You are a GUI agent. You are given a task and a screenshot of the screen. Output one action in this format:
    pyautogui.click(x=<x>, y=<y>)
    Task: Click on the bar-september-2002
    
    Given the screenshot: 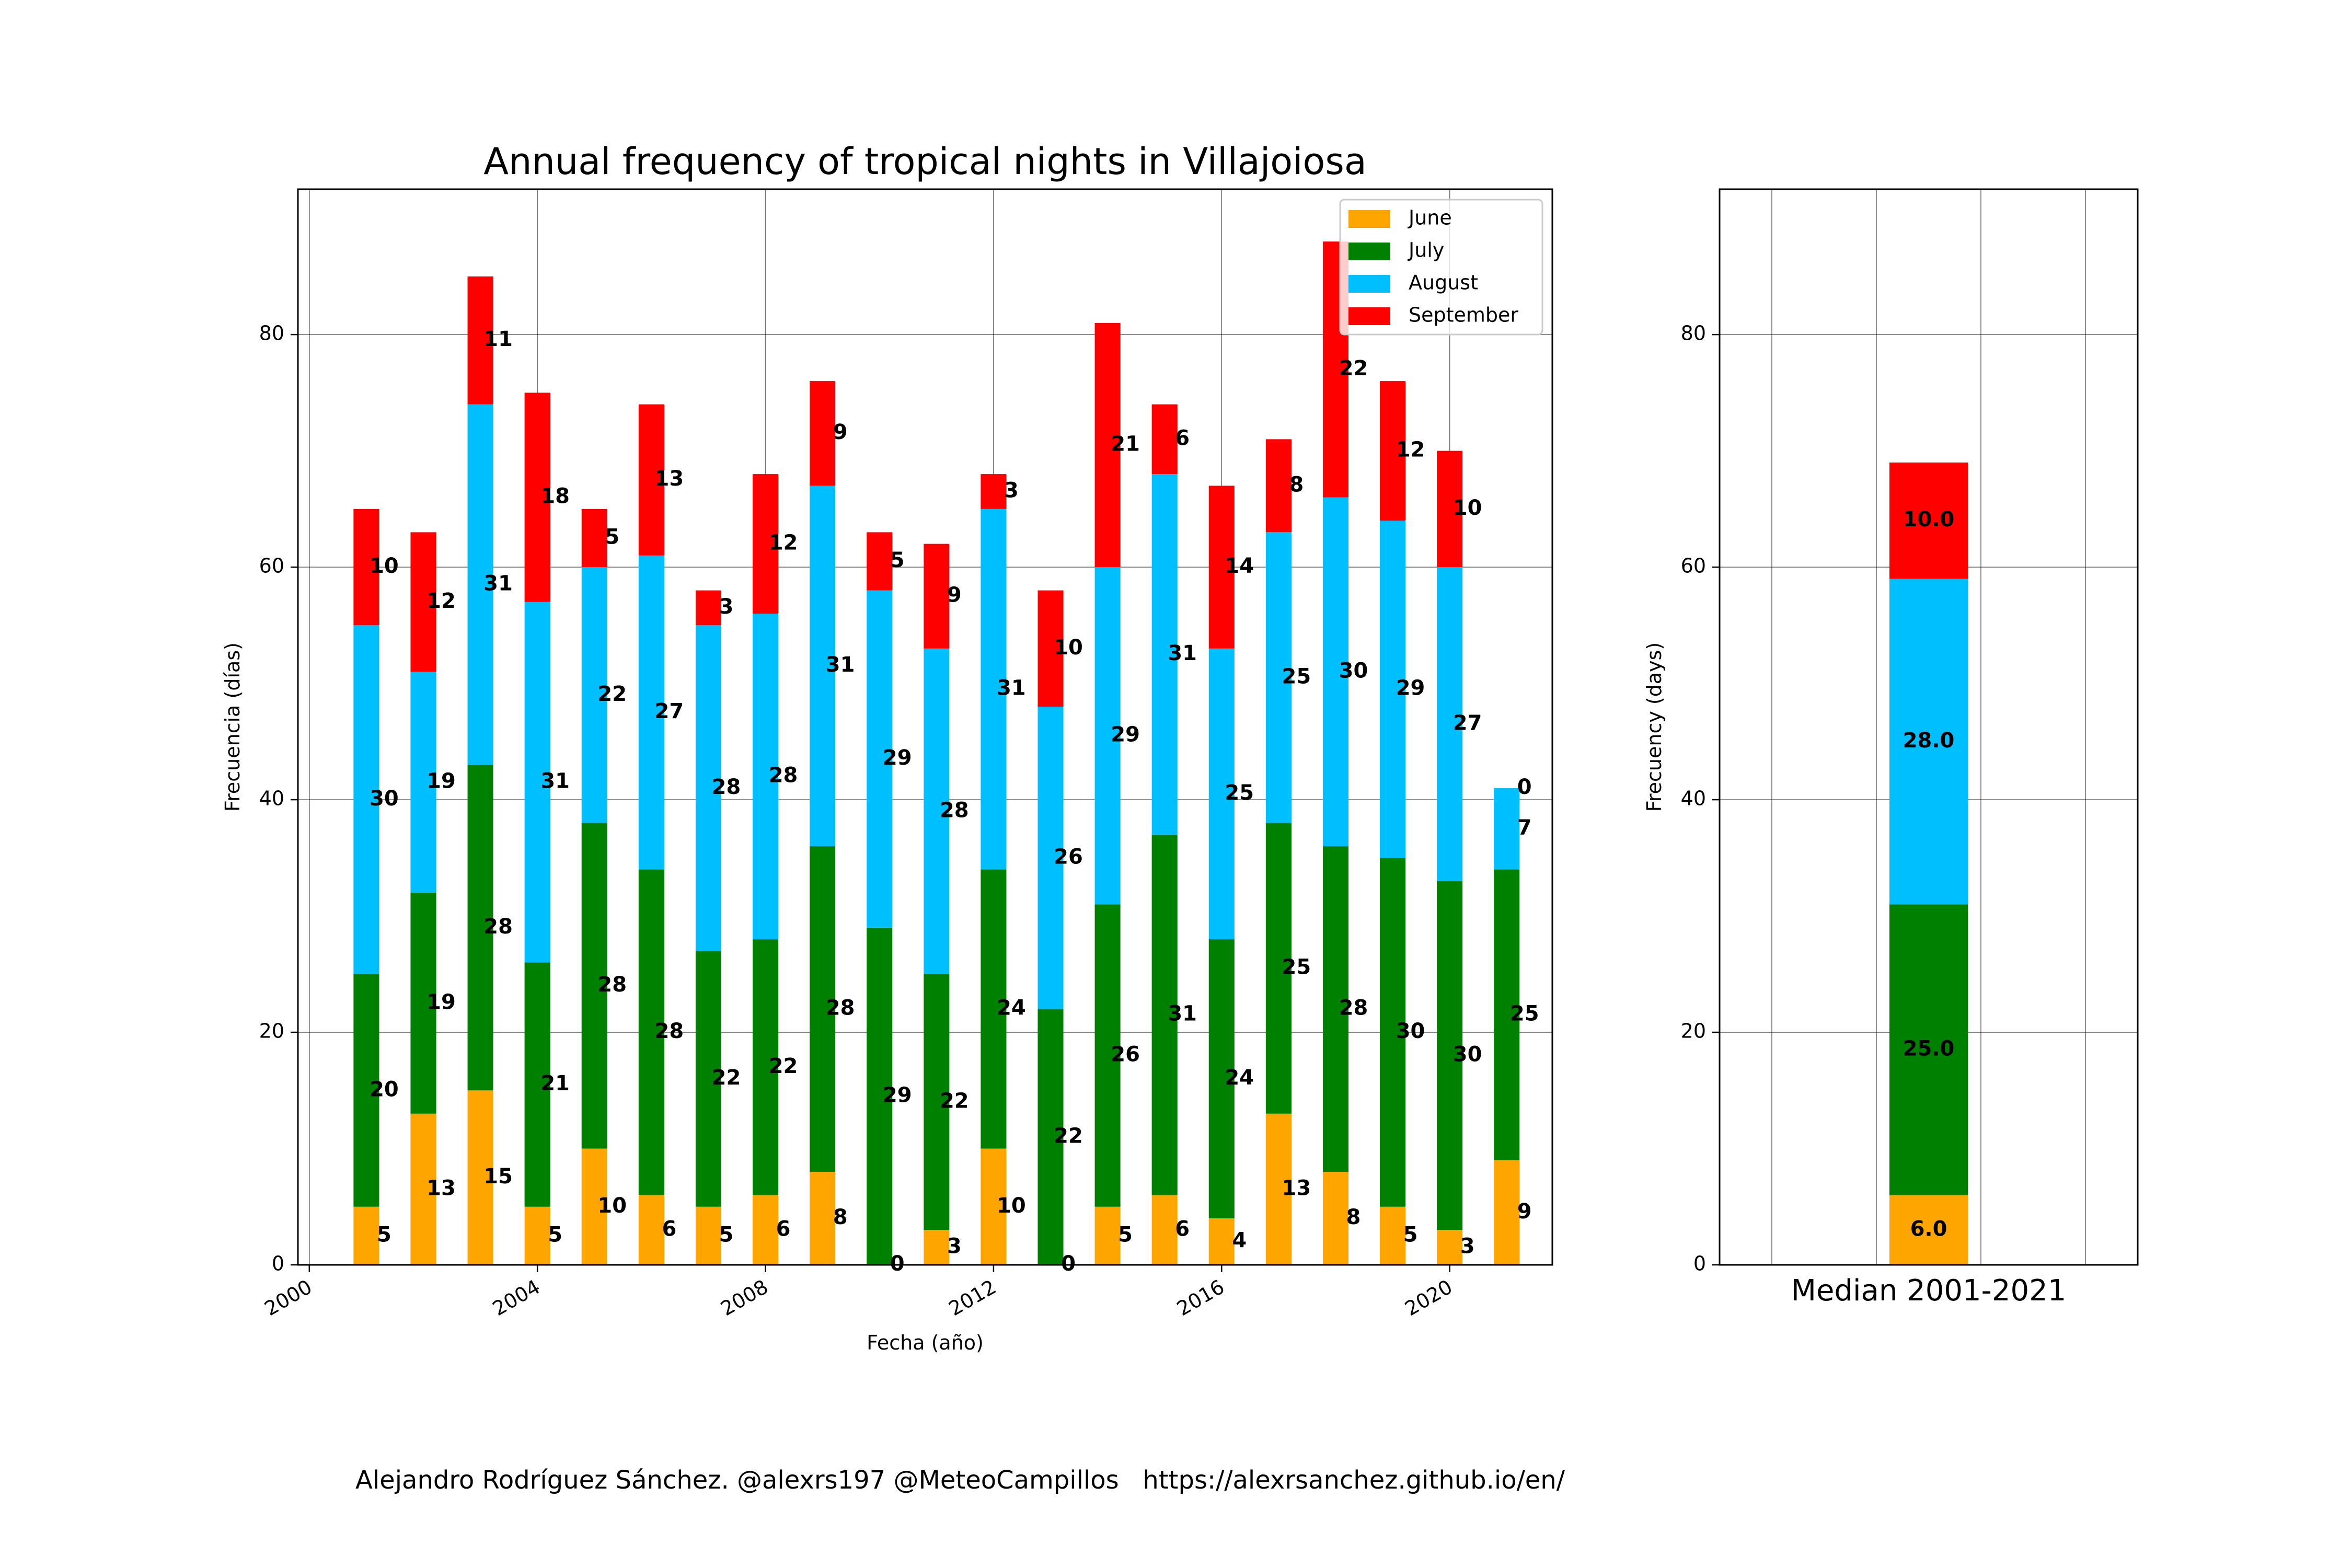 What is the action you would take?
    pyautogui.click(x=423, y=602)
    